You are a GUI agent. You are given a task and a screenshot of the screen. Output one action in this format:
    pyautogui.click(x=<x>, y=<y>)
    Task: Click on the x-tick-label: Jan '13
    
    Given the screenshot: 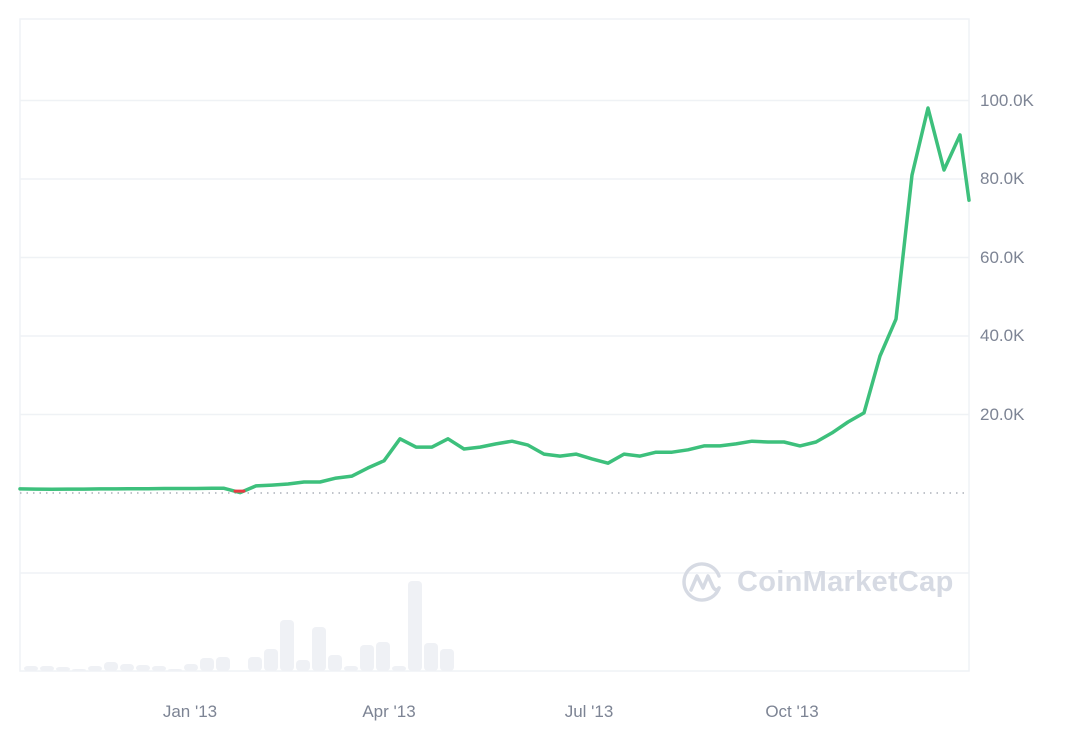 What is the action you would take?
    pyautogui.click(x=190, y=711)
    